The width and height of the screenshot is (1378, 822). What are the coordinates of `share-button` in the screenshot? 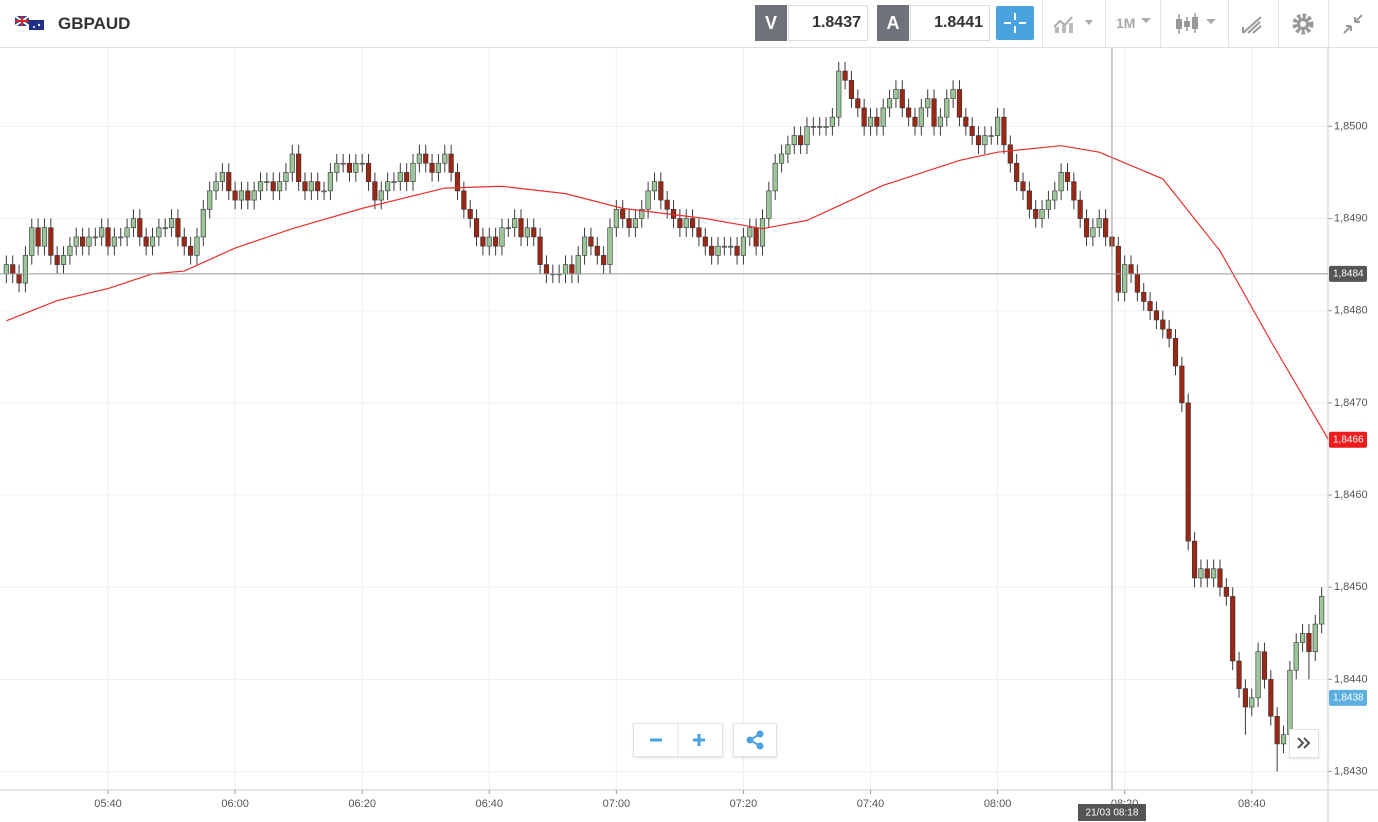 It's located at (755, 740).